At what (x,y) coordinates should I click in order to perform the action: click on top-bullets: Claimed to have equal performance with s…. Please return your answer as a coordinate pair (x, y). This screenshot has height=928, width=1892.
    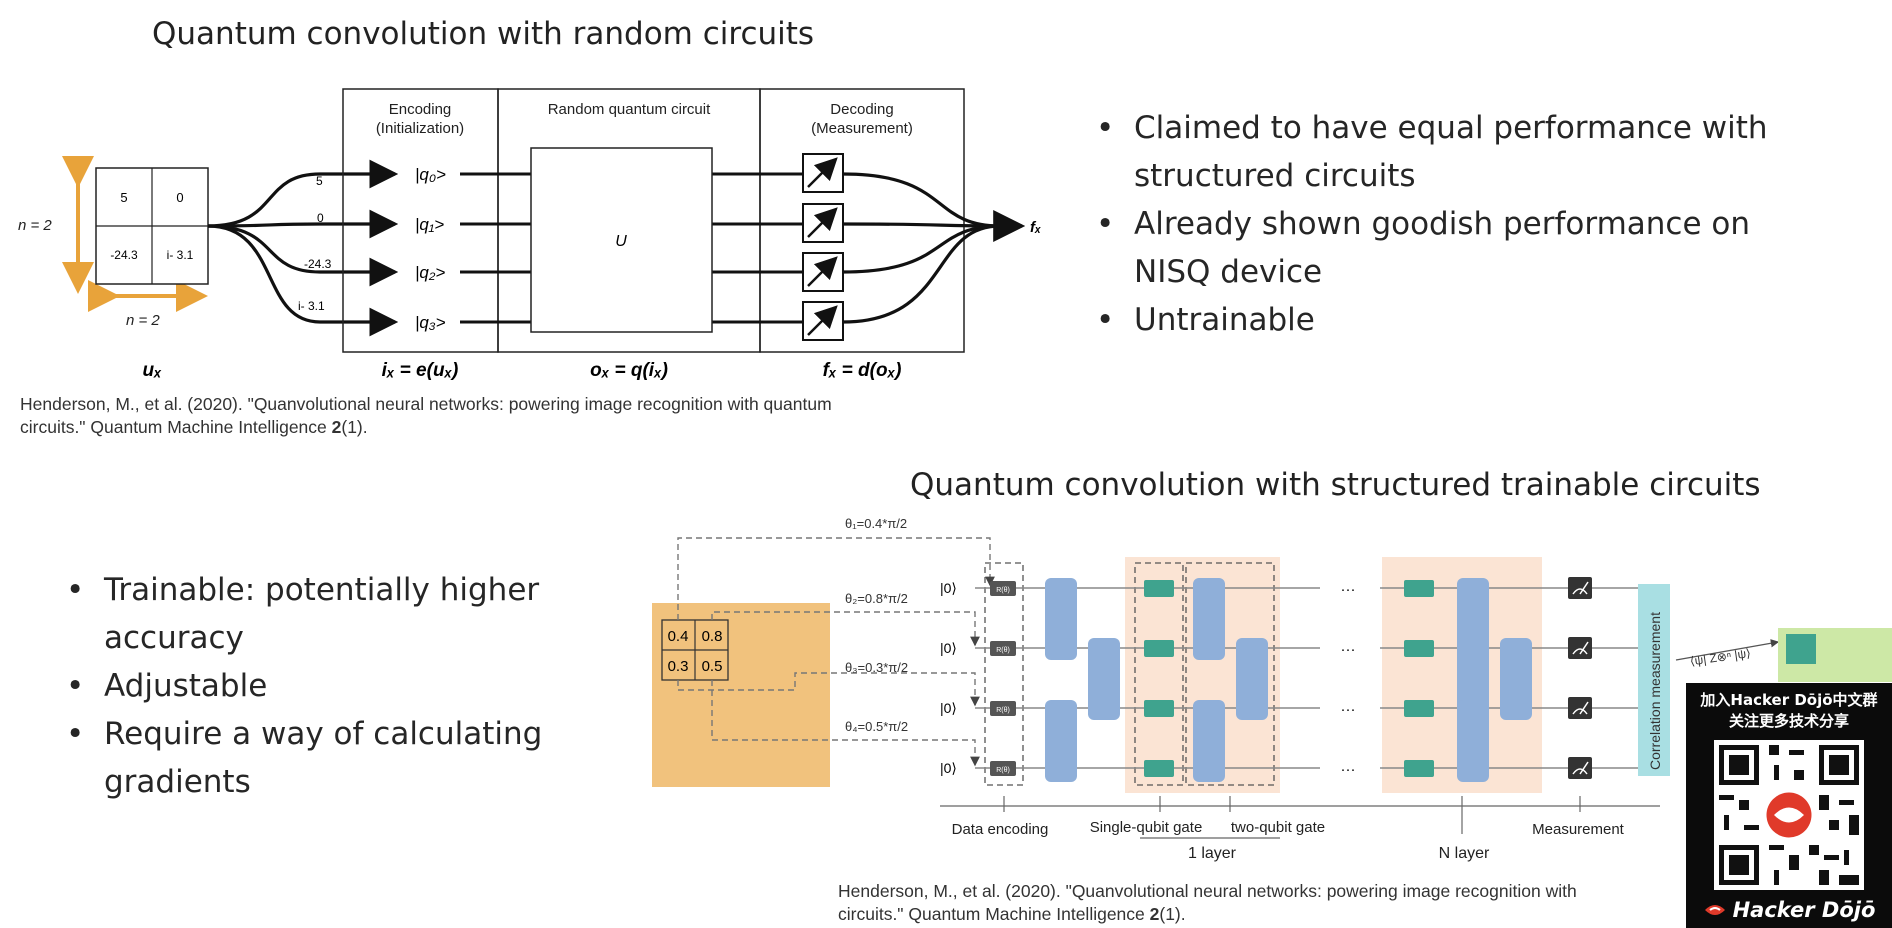
    Looking at the image, I should click on (1450, 224).